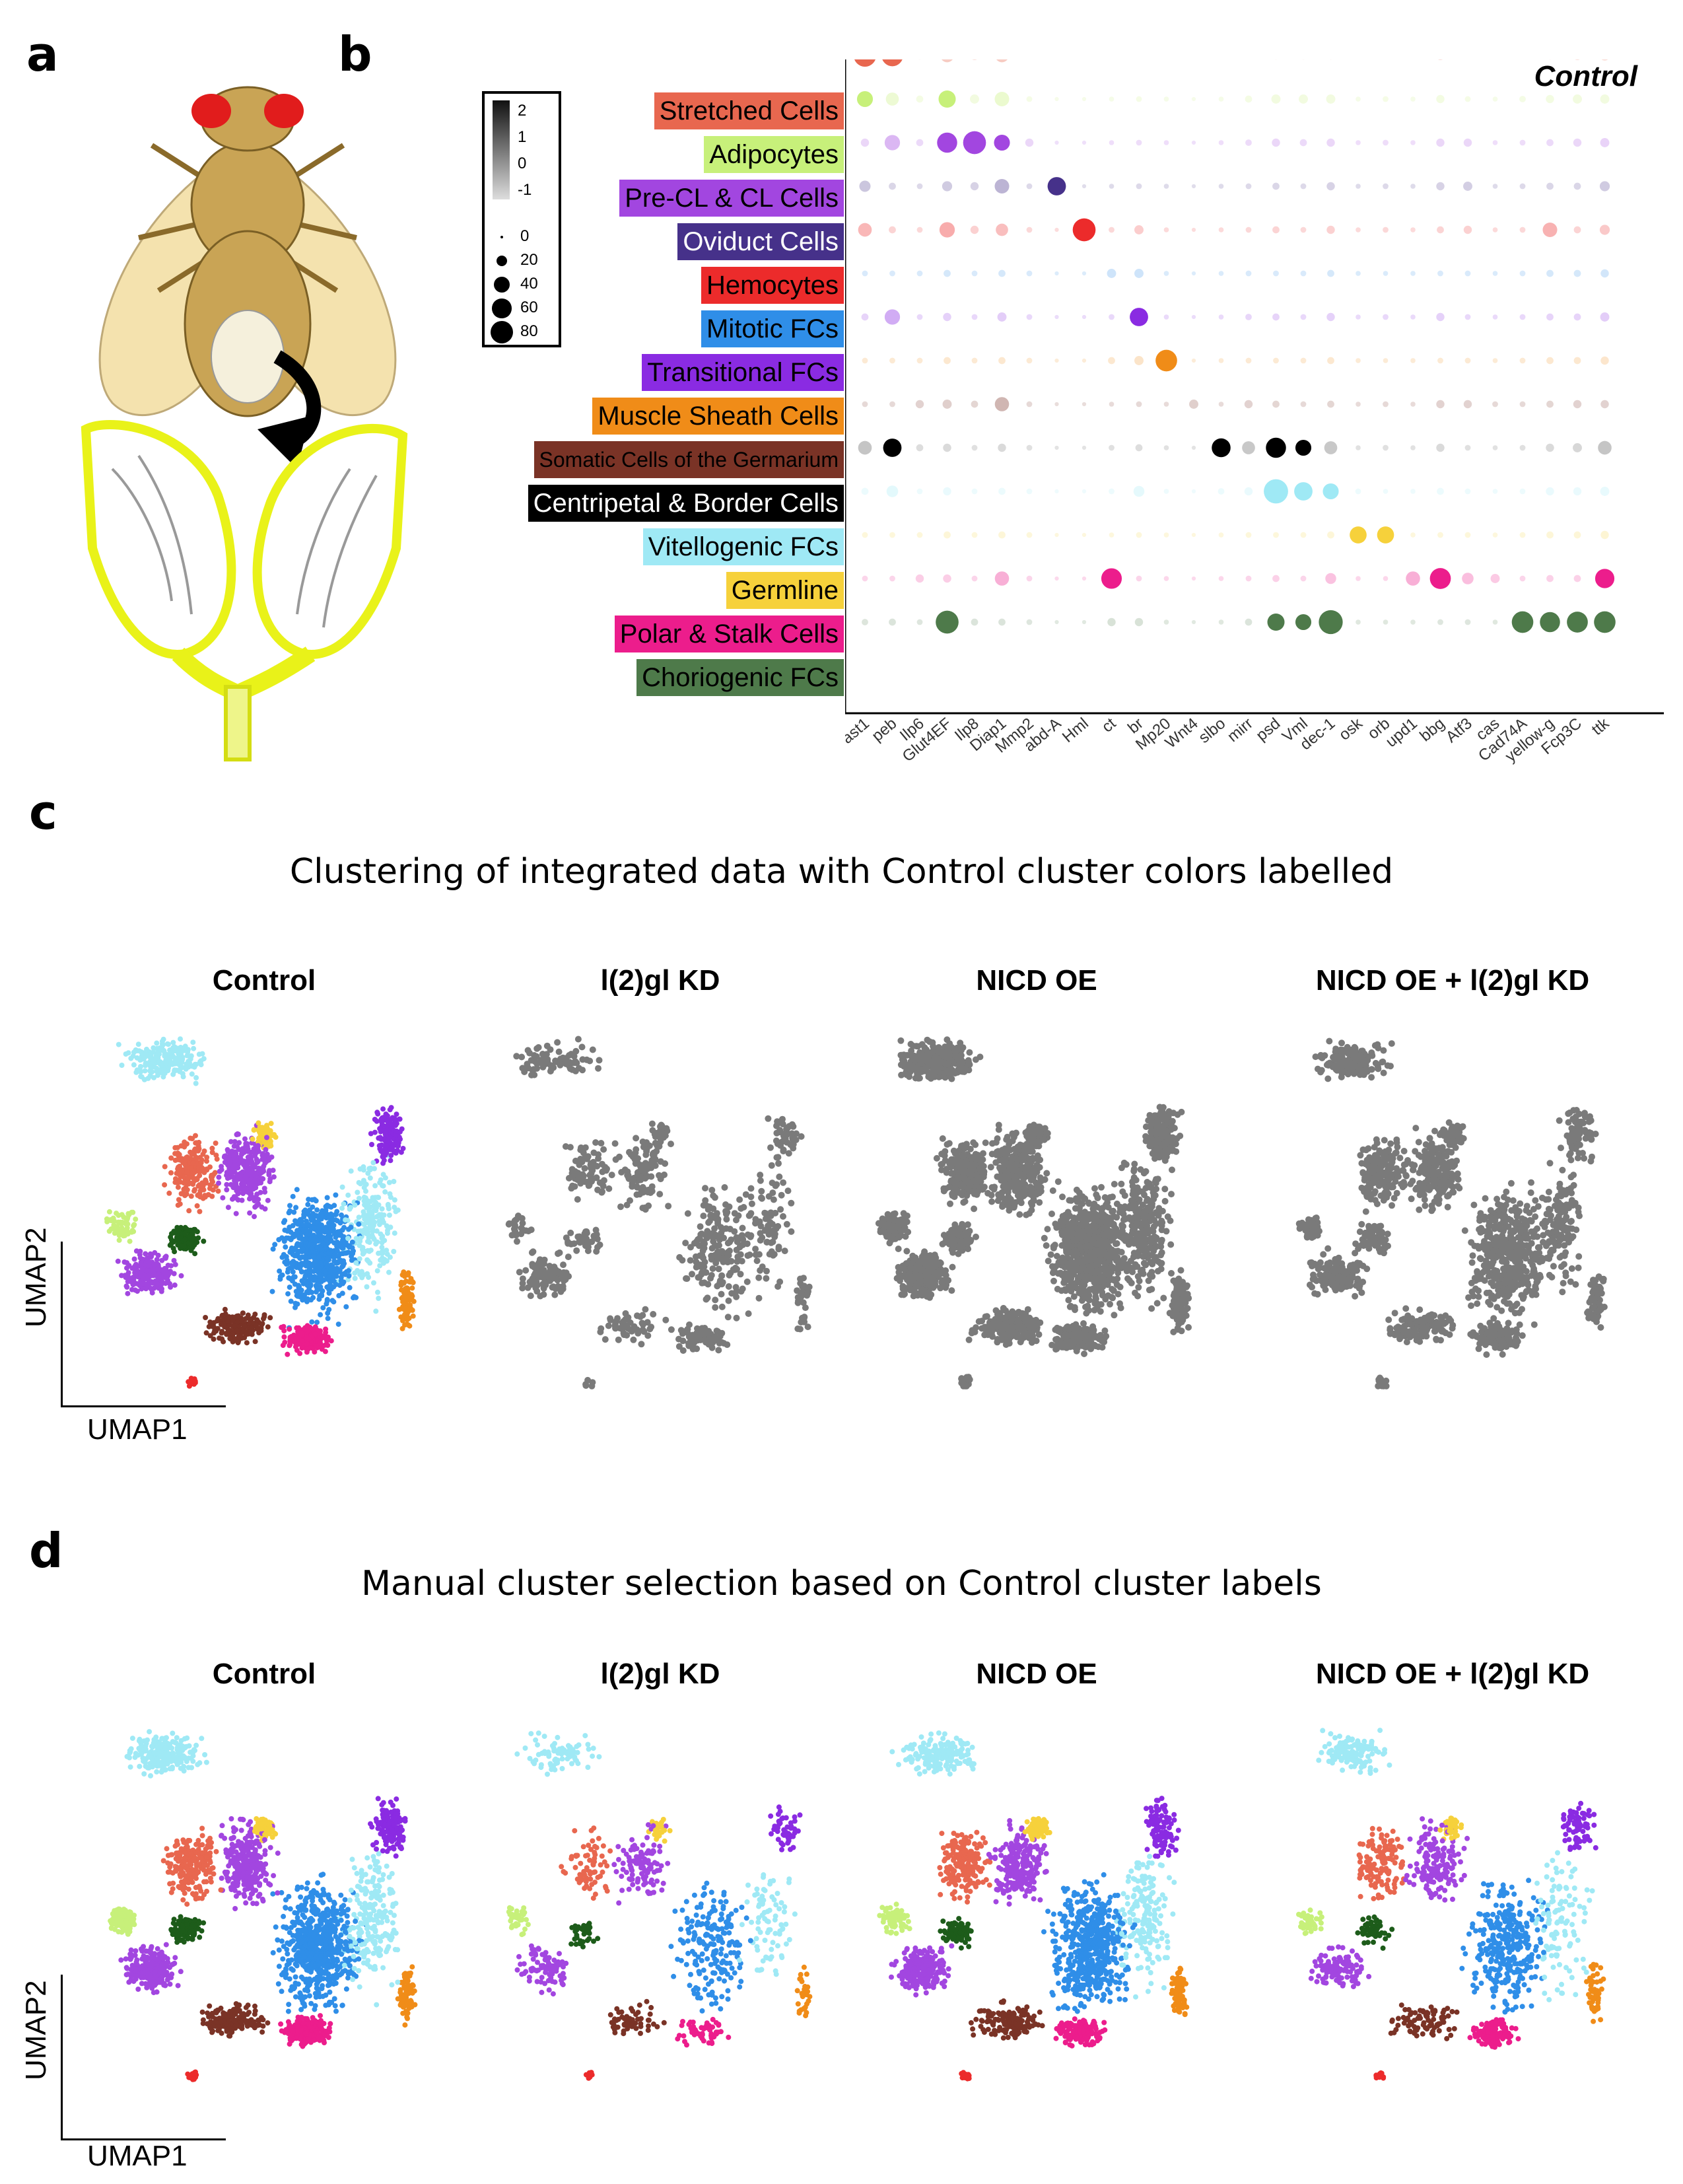 This screenshot has height=2184, width=1683. What do you see at coordinates (1240, 730) in the screenshot?
I see `gene-tick-label: mirr` at bounding box center [1240, 730].